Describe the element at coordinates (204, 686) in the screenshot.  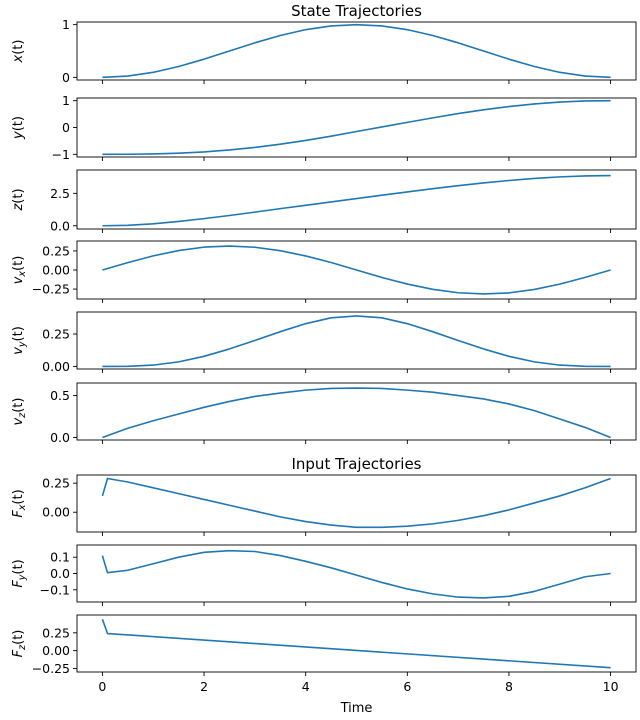
I see `x-tick-label: 2` at that location.